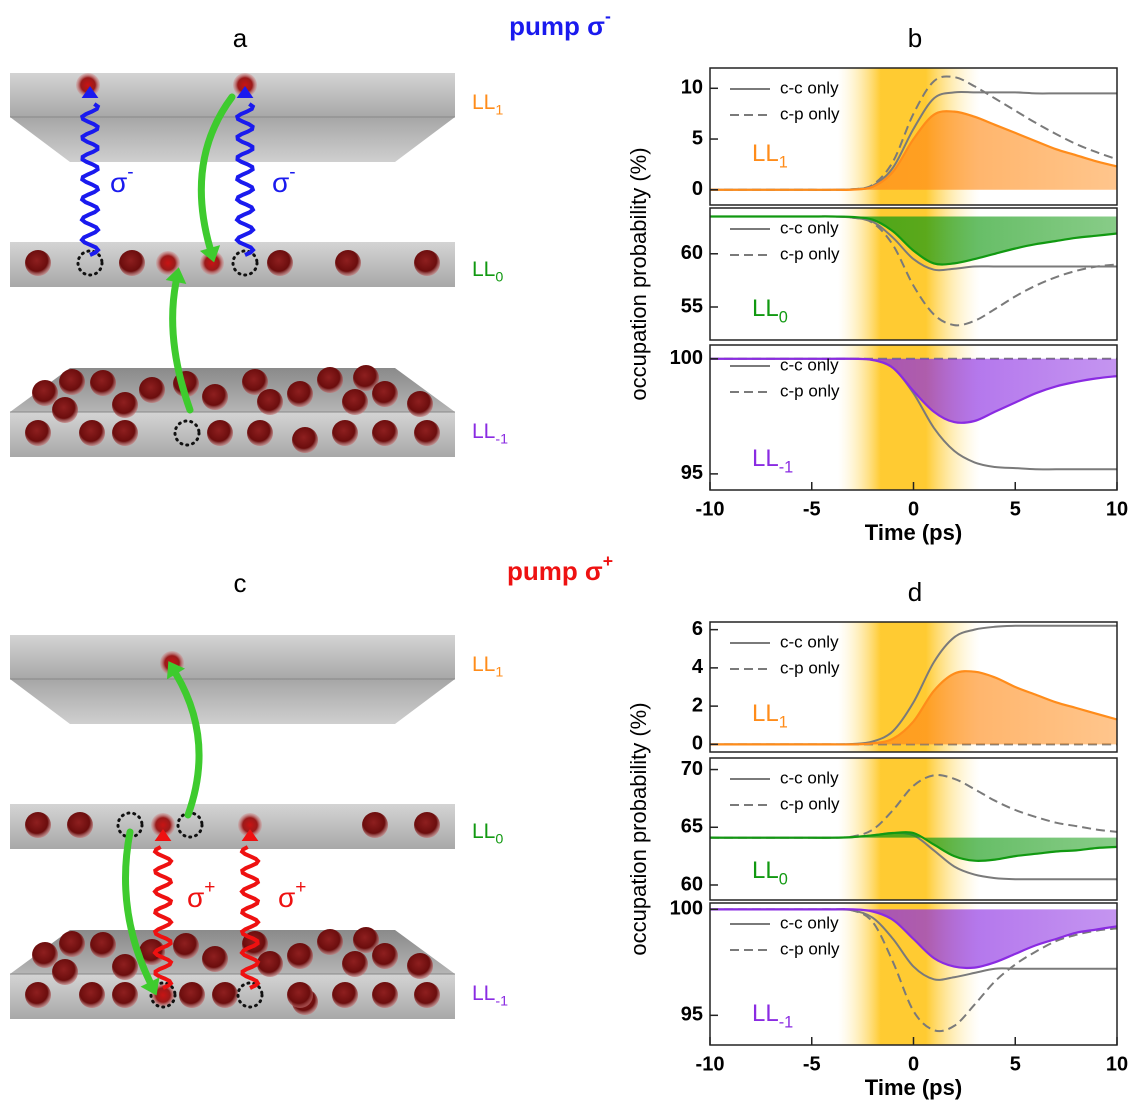 The height and width of the screenshot is (1102, 1143). What do you see at coordinates (692, 827) in the screenshot?
I see `y-tick-label: 65` at bounding box center [692, 827].